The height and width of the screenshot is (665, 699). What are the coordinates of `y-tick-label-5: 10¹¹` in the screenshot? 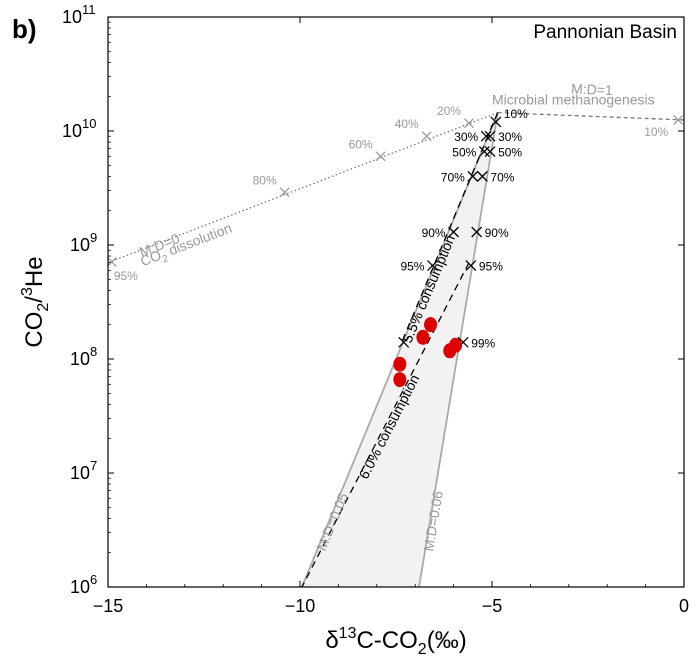 It's located at (79, 14).